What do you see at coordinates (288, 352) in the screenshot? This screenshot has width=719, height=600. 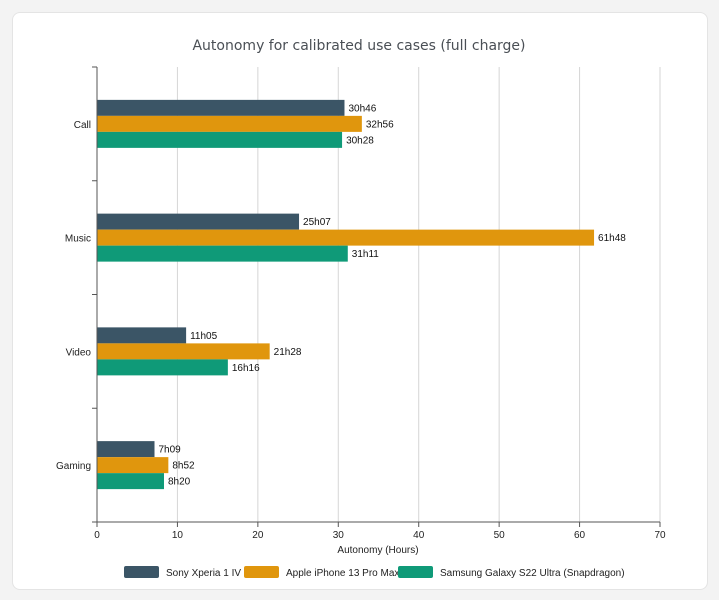 I see `data-label: 21h28` at bounding box center [288, 352].